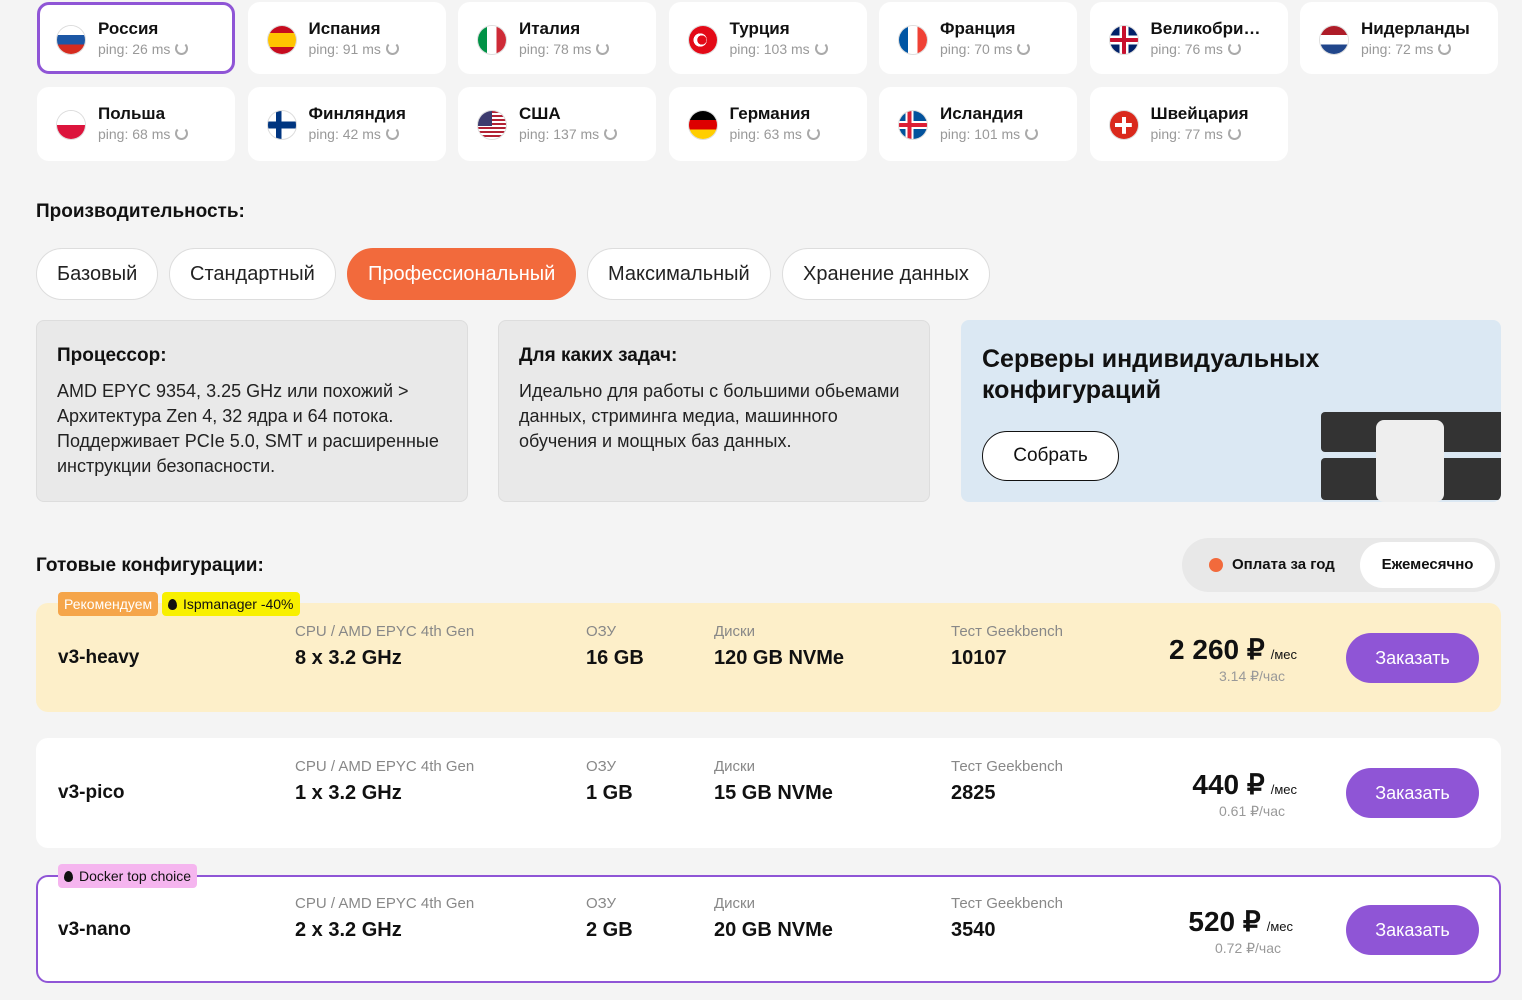  I want to click on location-name: Россия, so click(128, 28).